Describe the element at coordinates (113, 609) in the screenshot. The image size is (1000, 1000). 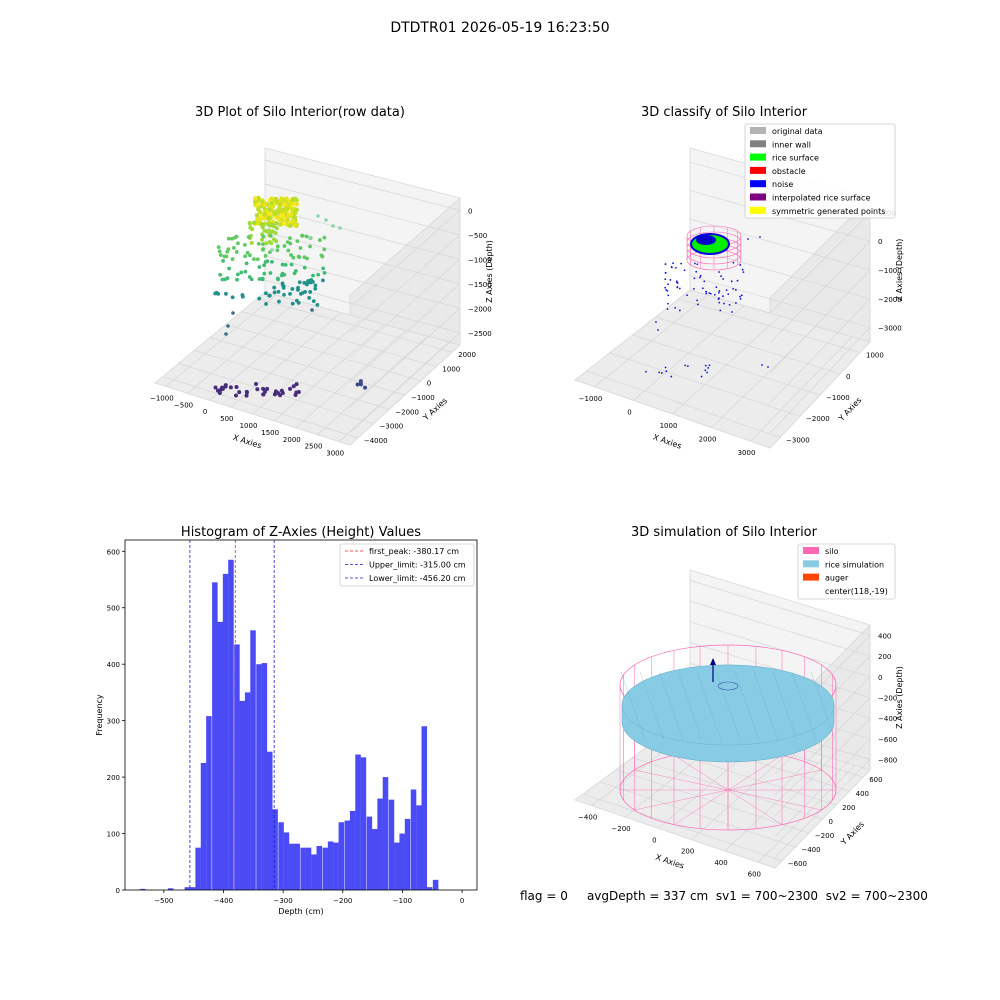
I see `histogram-y-tick-label: 500` at that location.